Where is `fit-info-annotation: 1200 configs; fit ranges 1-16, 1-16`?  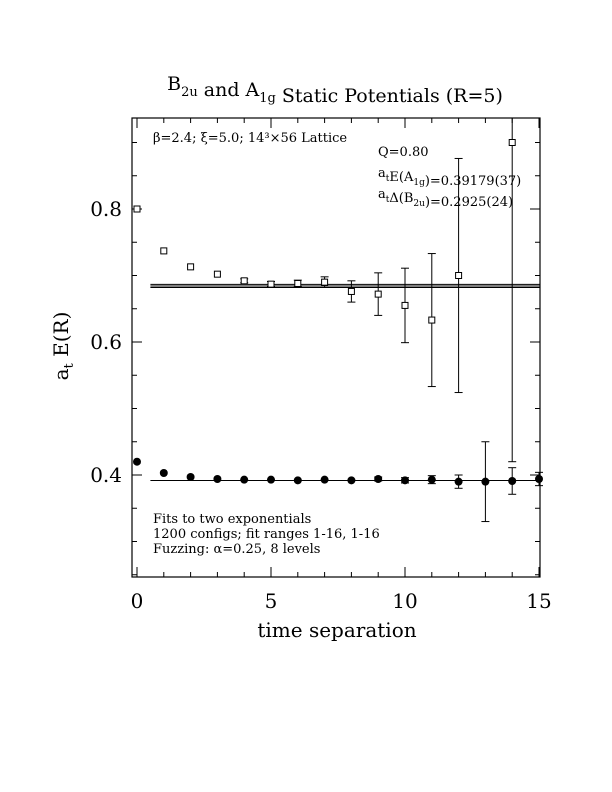 fit-info-annotation: 1200 configs; fit ranges 1-16, 1-16 is located at coordinates (266, 534).